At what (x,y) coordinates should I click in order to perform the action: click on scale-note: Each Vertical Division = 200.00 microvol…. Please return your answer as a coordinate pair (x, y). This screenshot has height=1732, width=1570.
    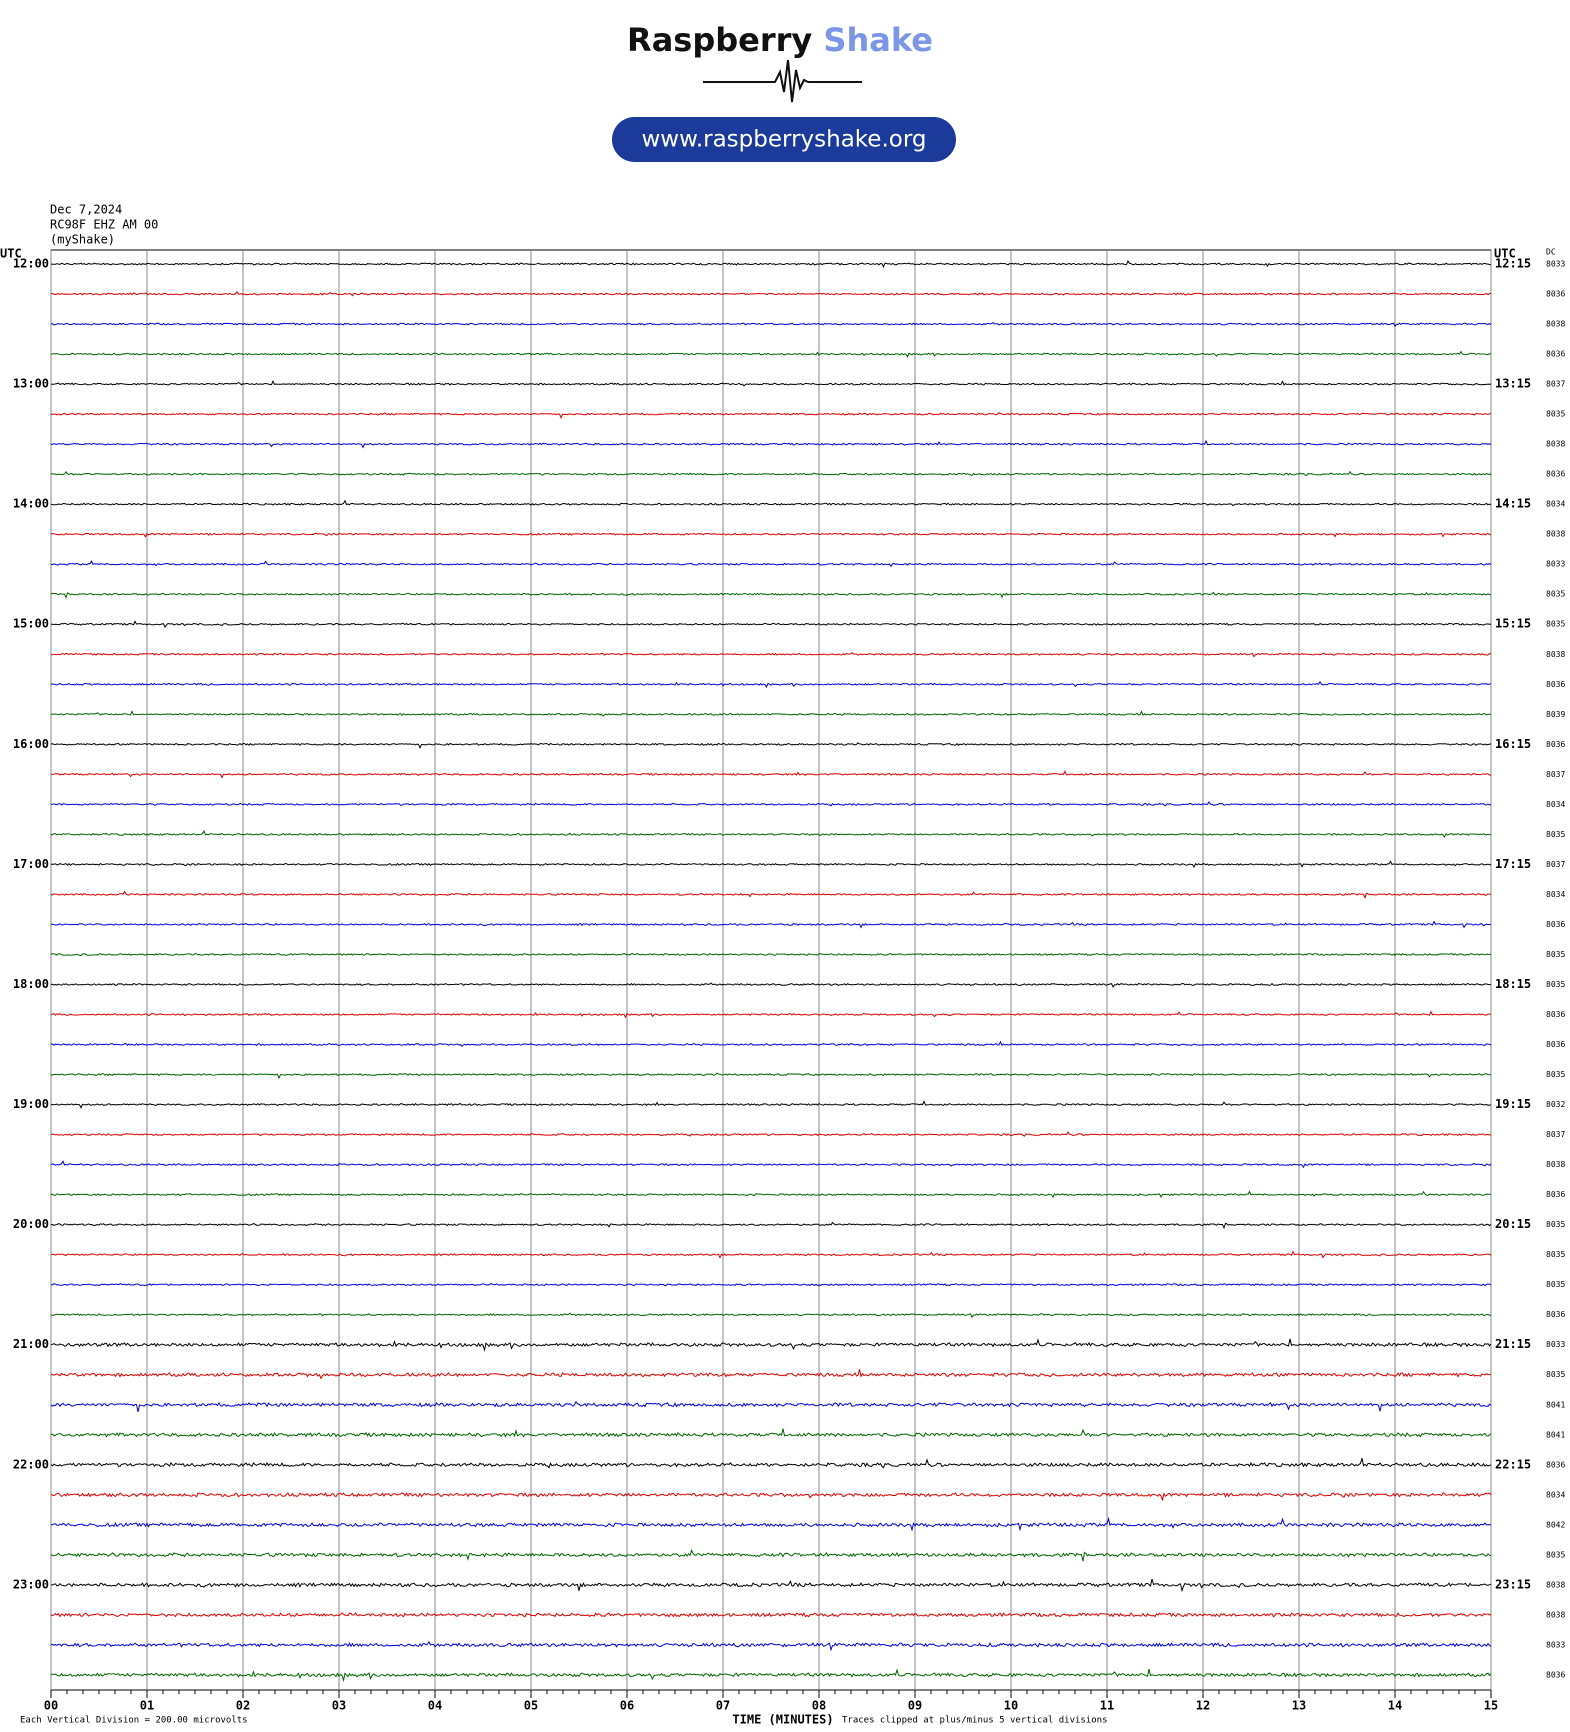
    Looking at the image, I should click on (134, 1721).